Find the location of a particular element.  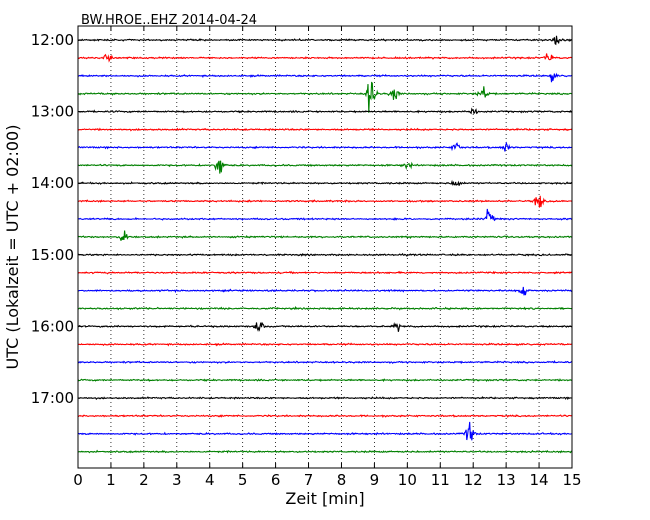

x-tick-label-2: 2 is located at coordinates (144, 480).